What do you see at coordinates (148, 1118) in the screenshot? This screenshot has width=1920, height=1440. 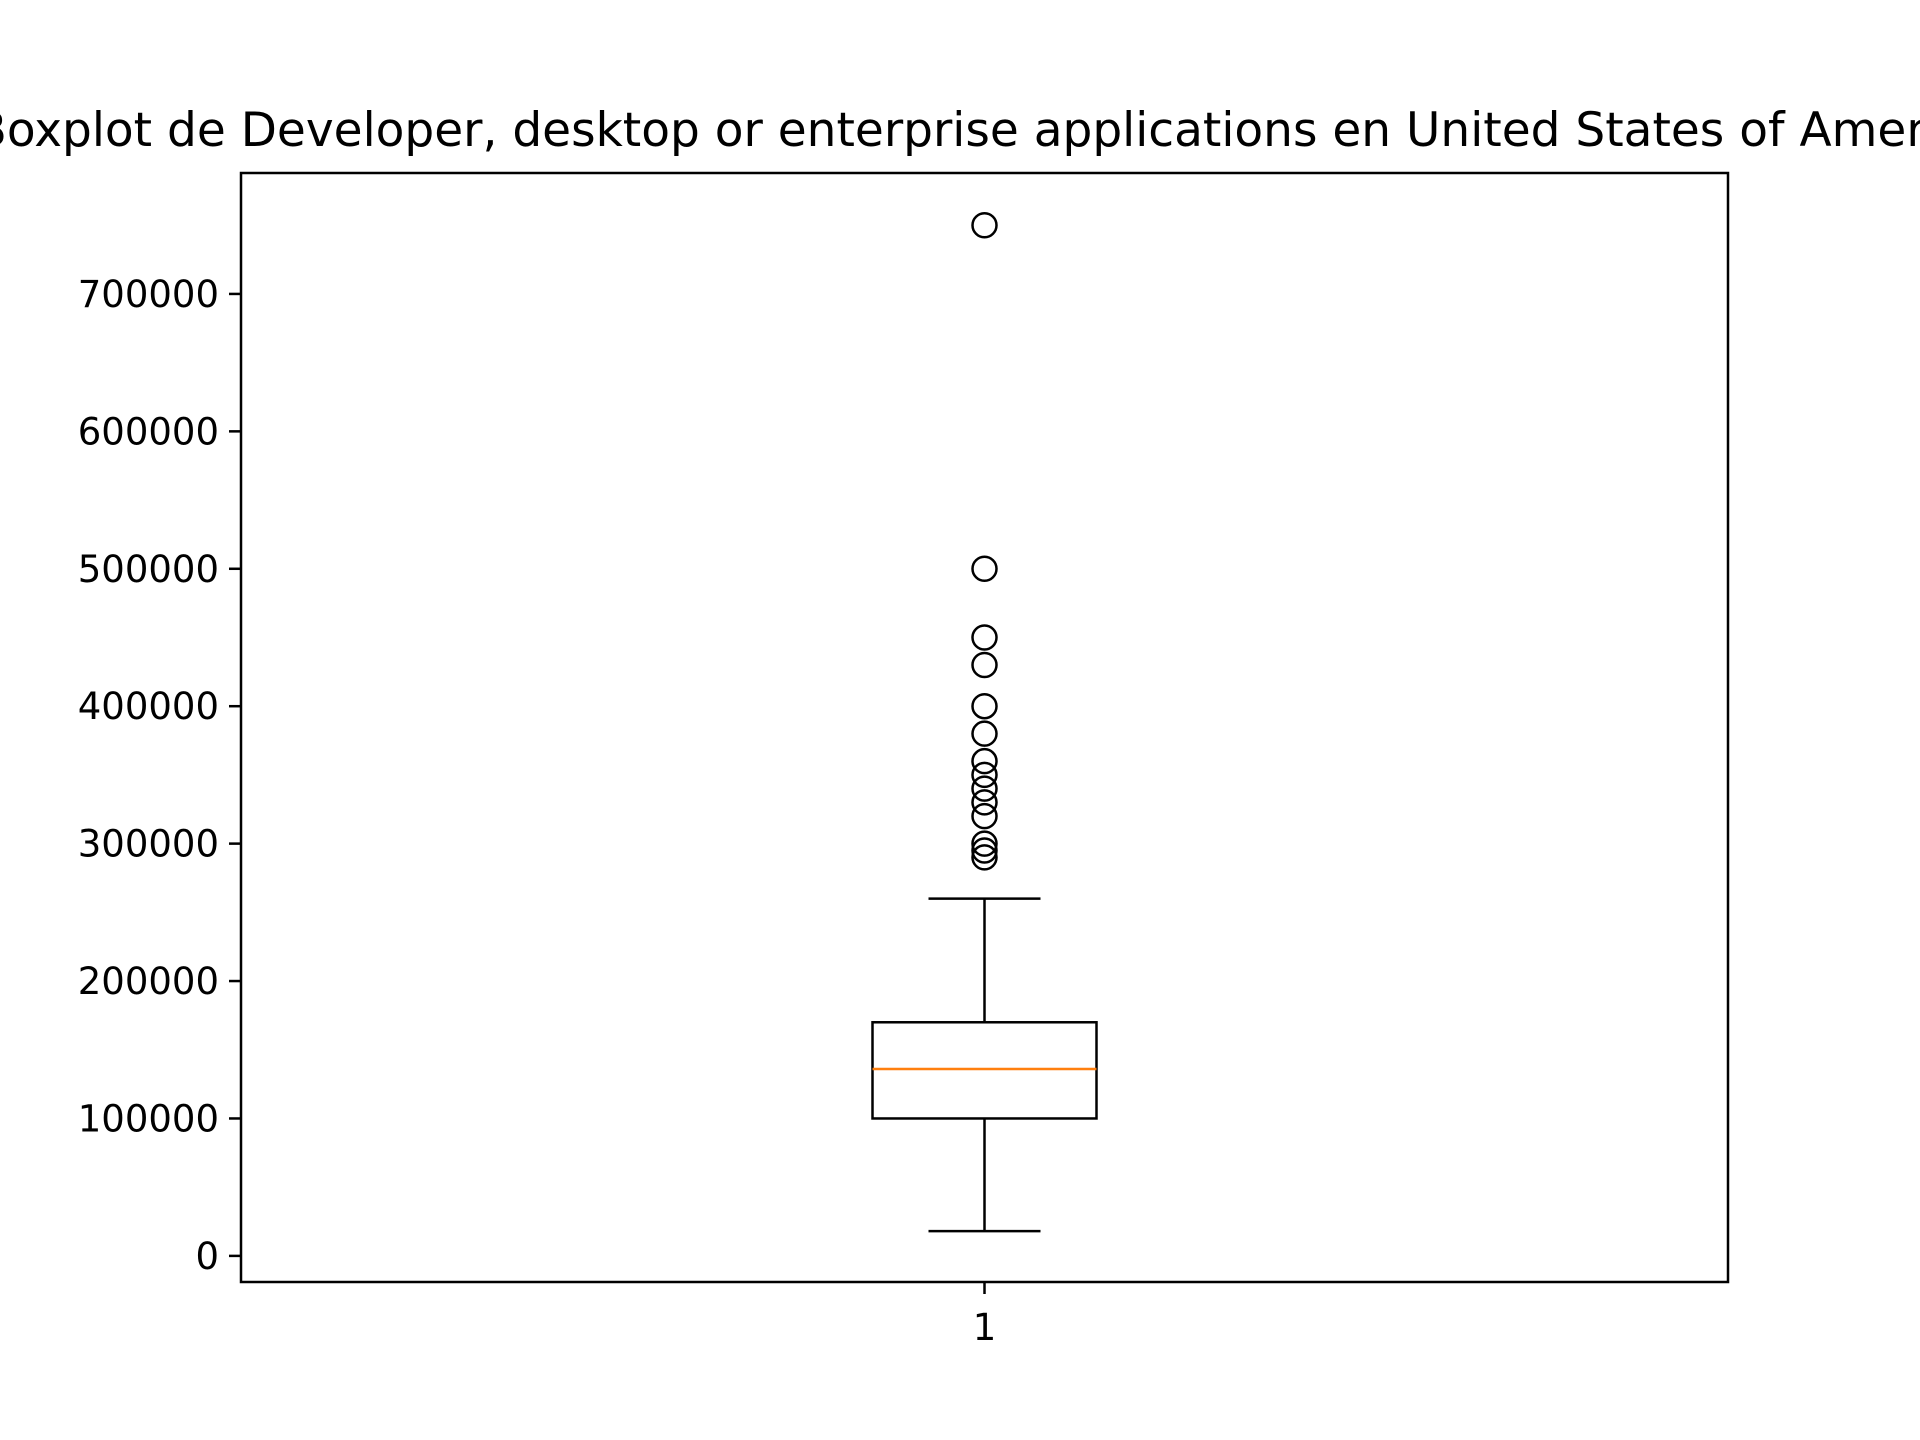 I see `y-tick-label: 100000` at bounding box center [148, 1118].